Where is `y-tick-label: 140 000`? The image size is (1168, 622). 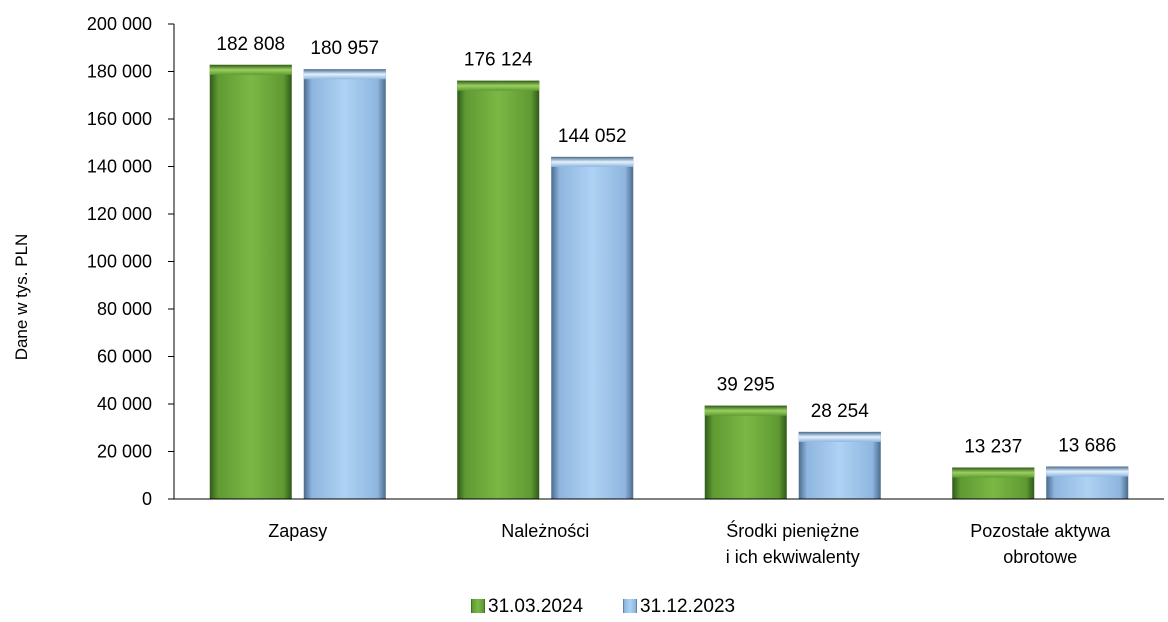
y-tick-label: 140 000 is located at coordinates (119, 167).